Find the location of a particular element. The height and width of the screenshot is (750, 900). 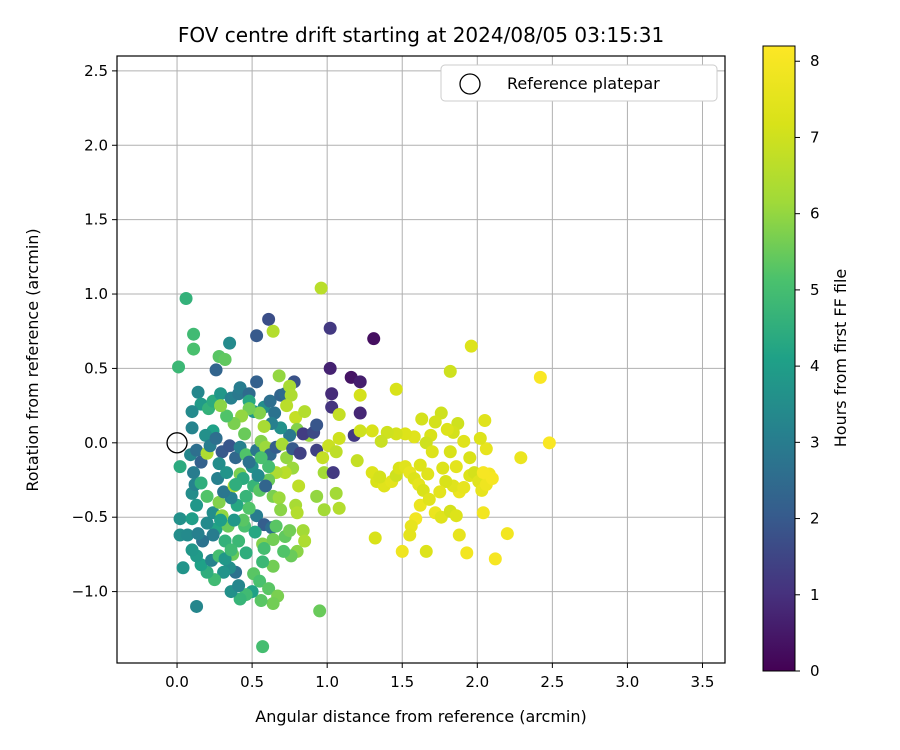

y-tick-label: 0.0 is located at coordinates (96, 443).